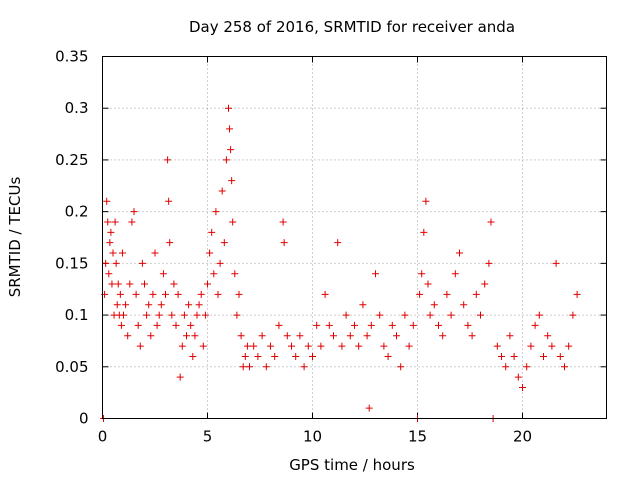 Image resolution: width=640 pixels, height=480 pixels. I want to click on x-tick-label: 0, so click(103, 437).